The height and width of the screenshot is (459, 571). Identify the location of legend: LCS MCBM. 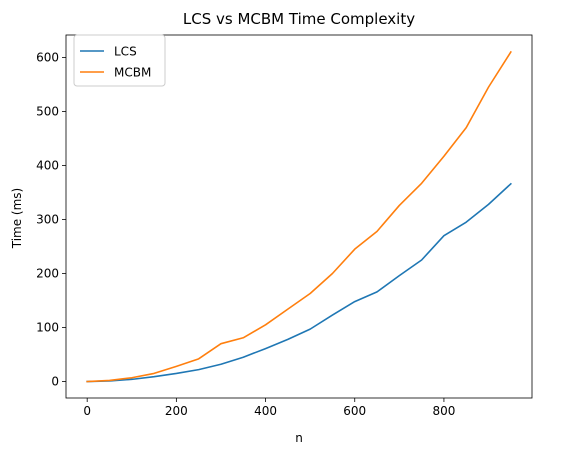
(119, 60).